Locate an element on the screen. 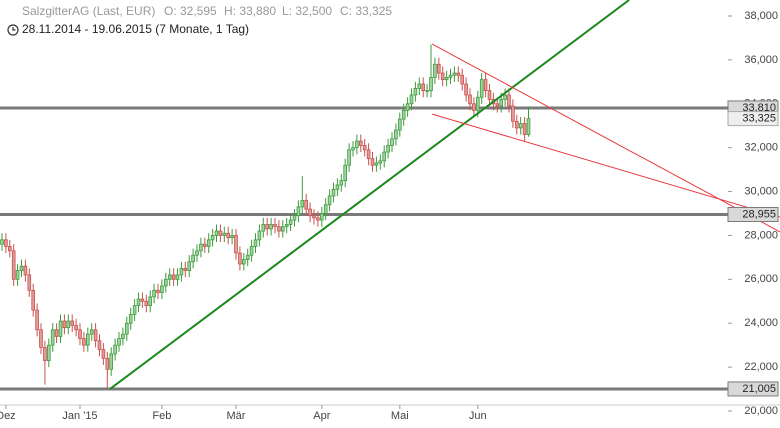 Image resolution: width=780 pixels, height=428 pixels. x-tick-label: Apr is located at coordinates (321, 416).